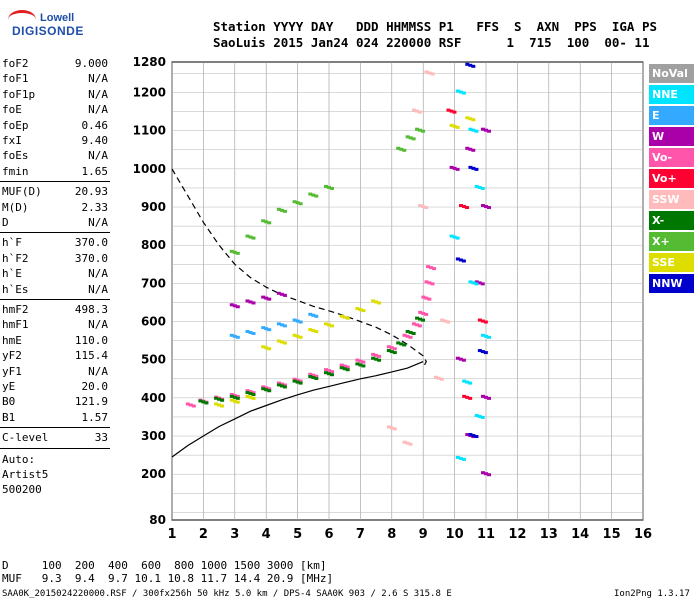  I want to click on param-row: hmE 110.0, so click(55, 341).